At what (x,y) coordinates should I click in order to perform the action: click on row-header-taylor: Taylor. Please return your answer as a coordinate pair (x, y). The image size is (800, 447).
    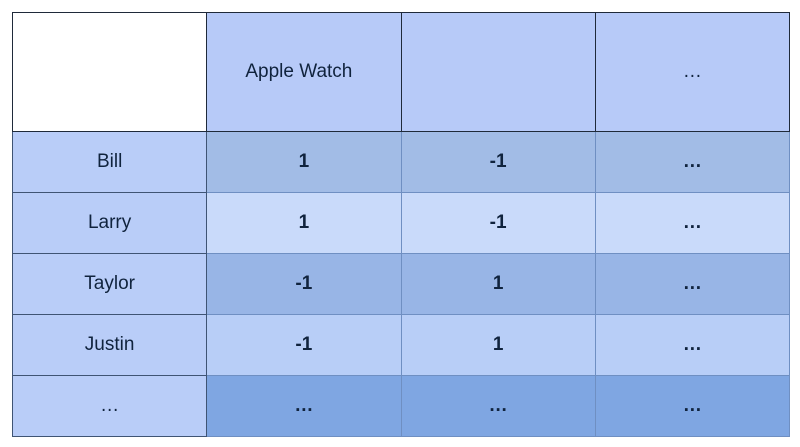
    Looking at the image, I should click on (109, 284).